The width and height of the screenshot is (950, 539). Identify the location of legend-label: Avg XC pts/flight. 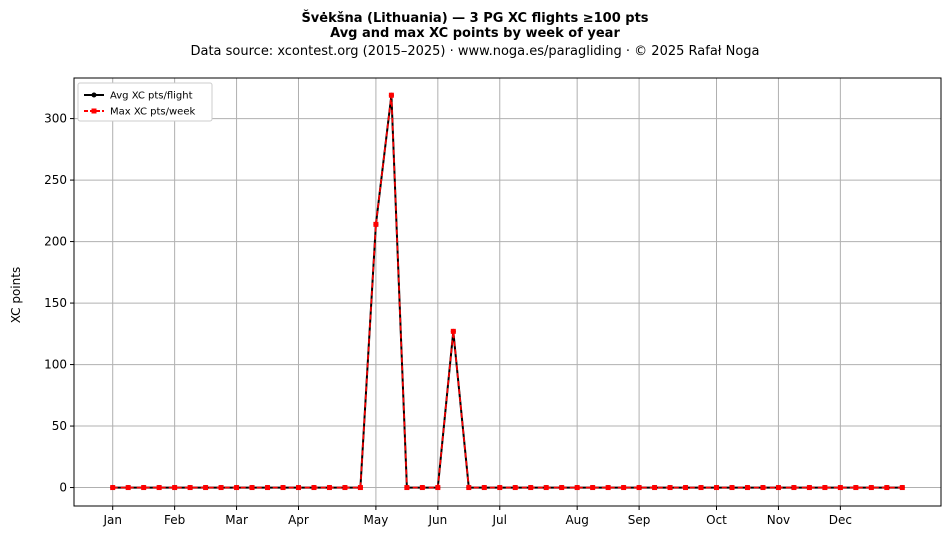
(151, 96).